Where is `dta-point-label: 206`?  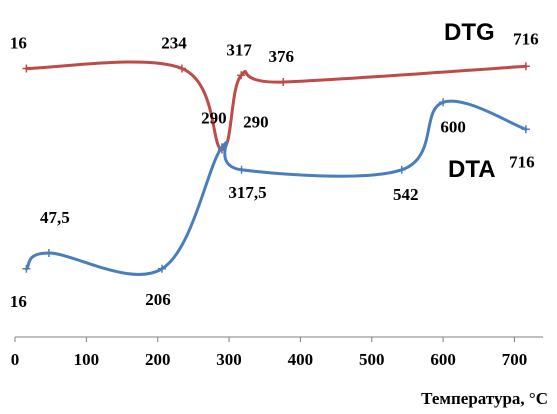 dta-point-label: 206 is located at coordinates (158, 299).